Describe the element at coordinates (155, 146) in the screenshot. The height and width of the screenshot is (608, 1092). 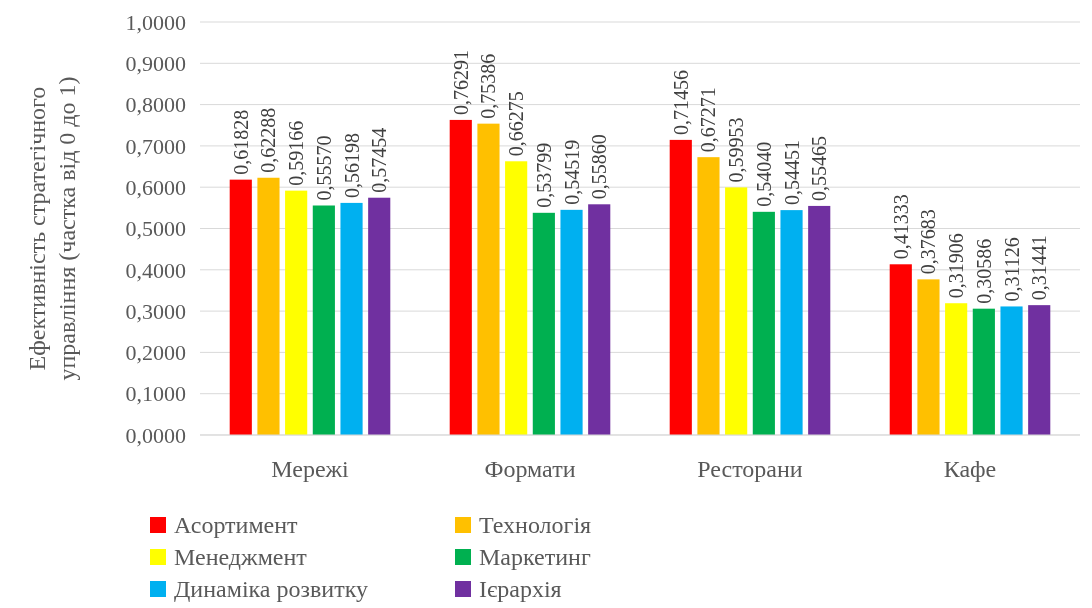
I see `y-tick-label: 0,7000` at that location.